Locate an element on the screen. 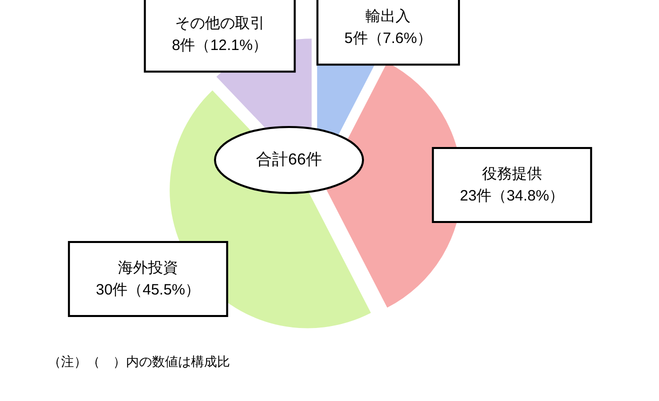 The height and width of the screenshot is (401, 659). slice-label: 輸出入 is located at coordinates (388, 17).